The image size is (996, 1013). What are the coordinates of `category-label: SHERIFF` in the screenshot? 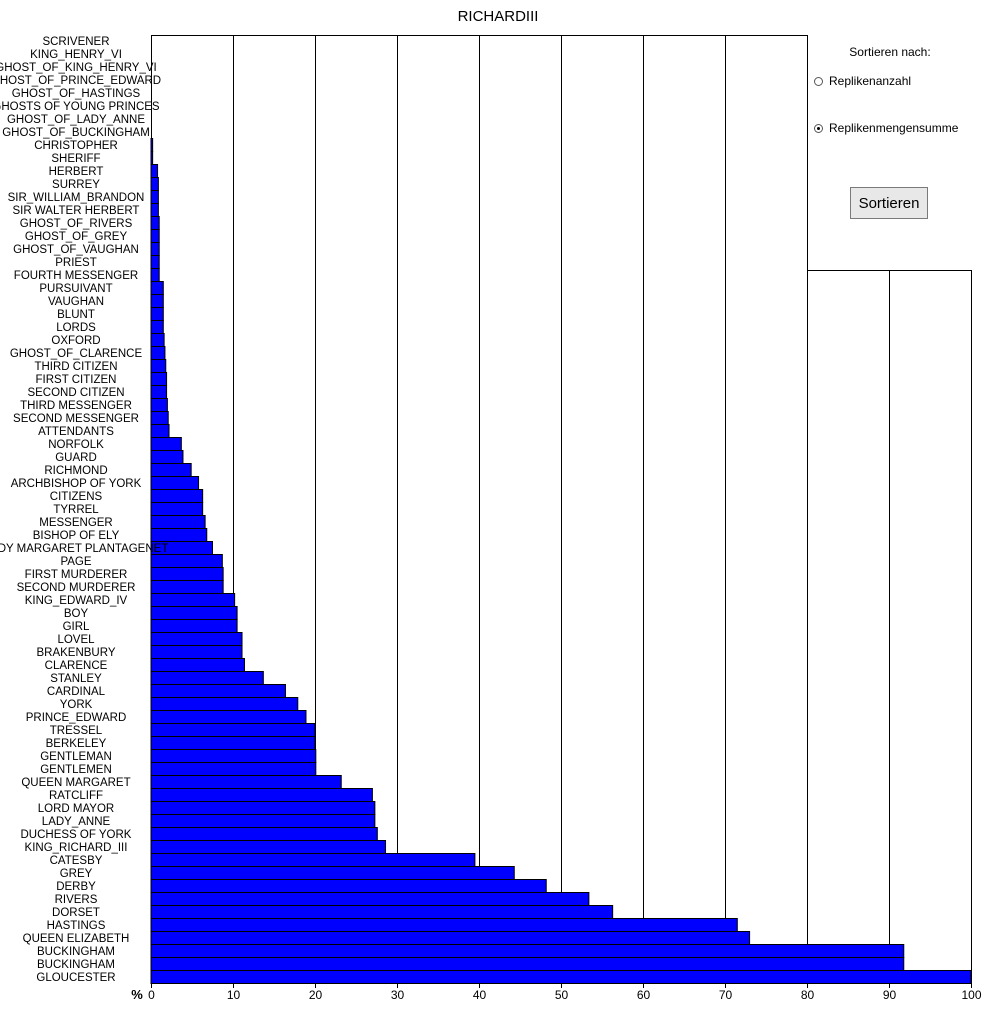 It's located at (75, 159).